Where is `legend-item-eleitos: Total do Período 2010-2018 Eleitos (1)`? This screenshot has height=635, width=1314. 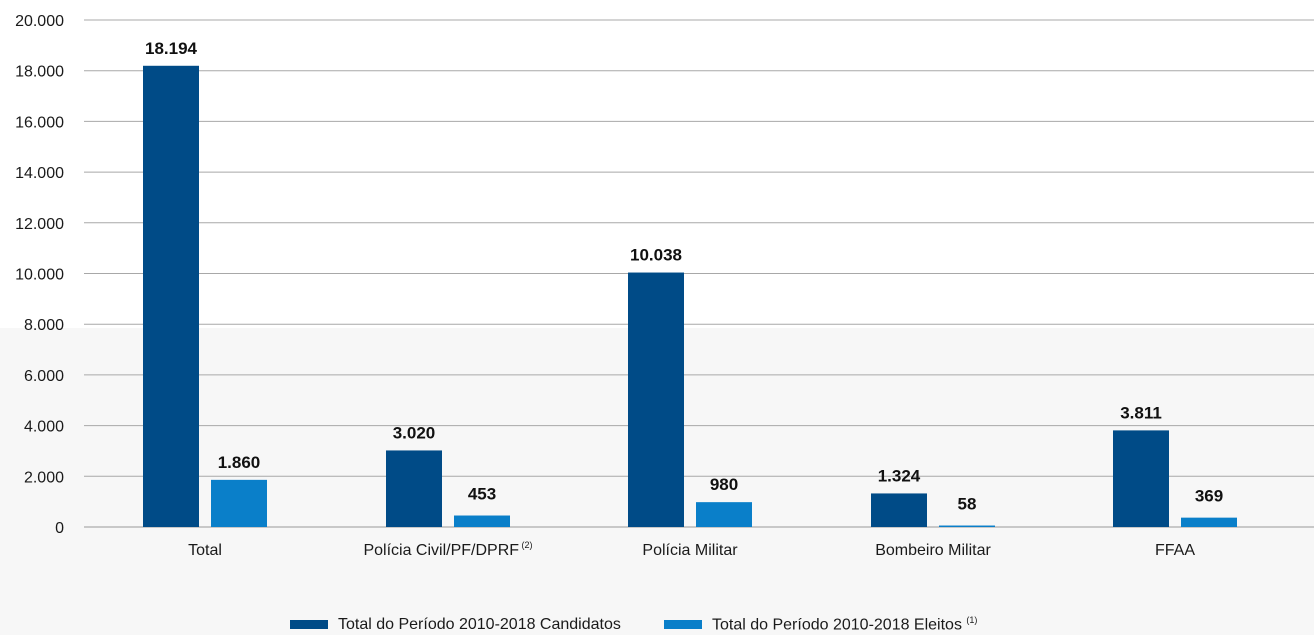 legend-item-eleitos: Total do Período 2010-2018 Eleitos (1) is located at coordinates (820, 624).